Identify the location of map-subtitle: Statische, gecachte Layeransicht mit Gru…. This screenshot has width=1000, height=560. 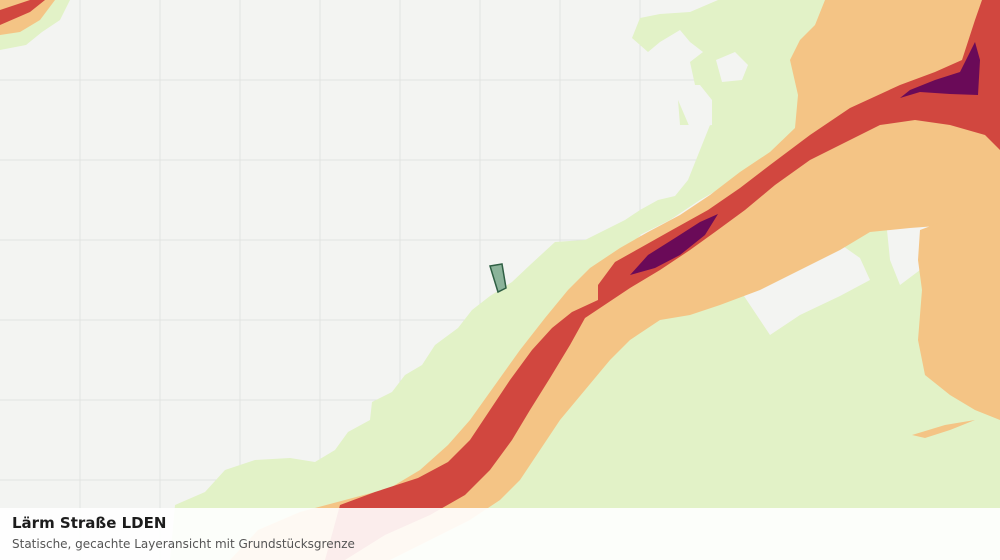
(183, 544).